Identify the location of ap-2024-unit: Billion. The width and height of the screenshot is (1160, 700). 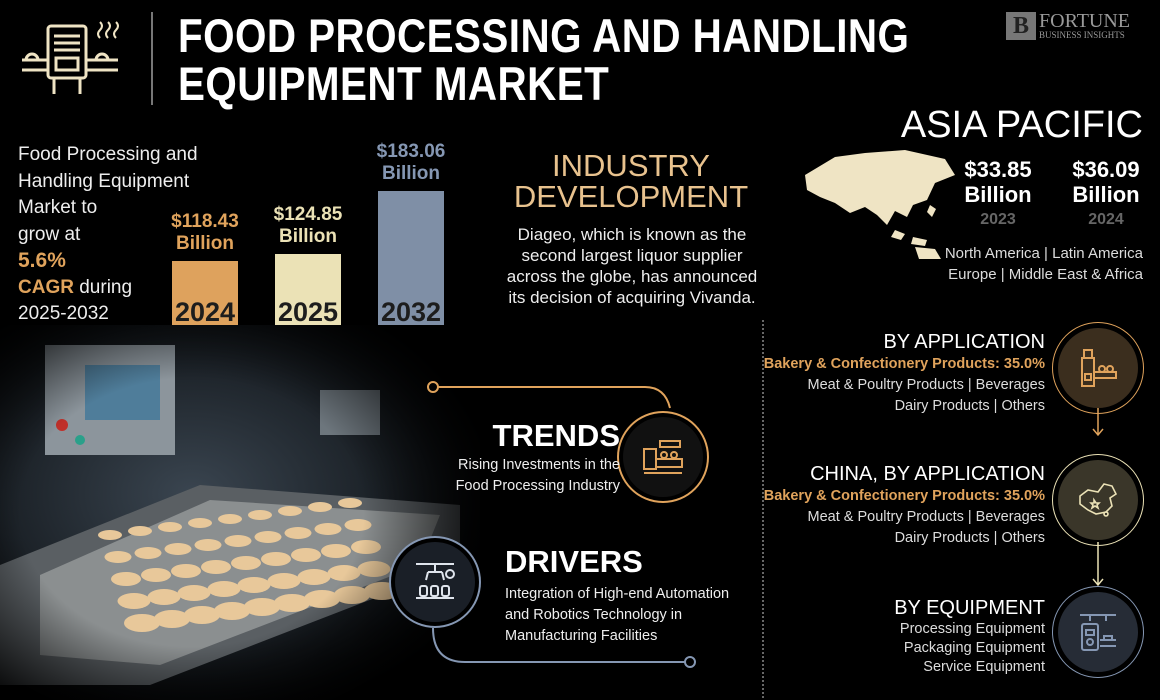
(1106, 194).